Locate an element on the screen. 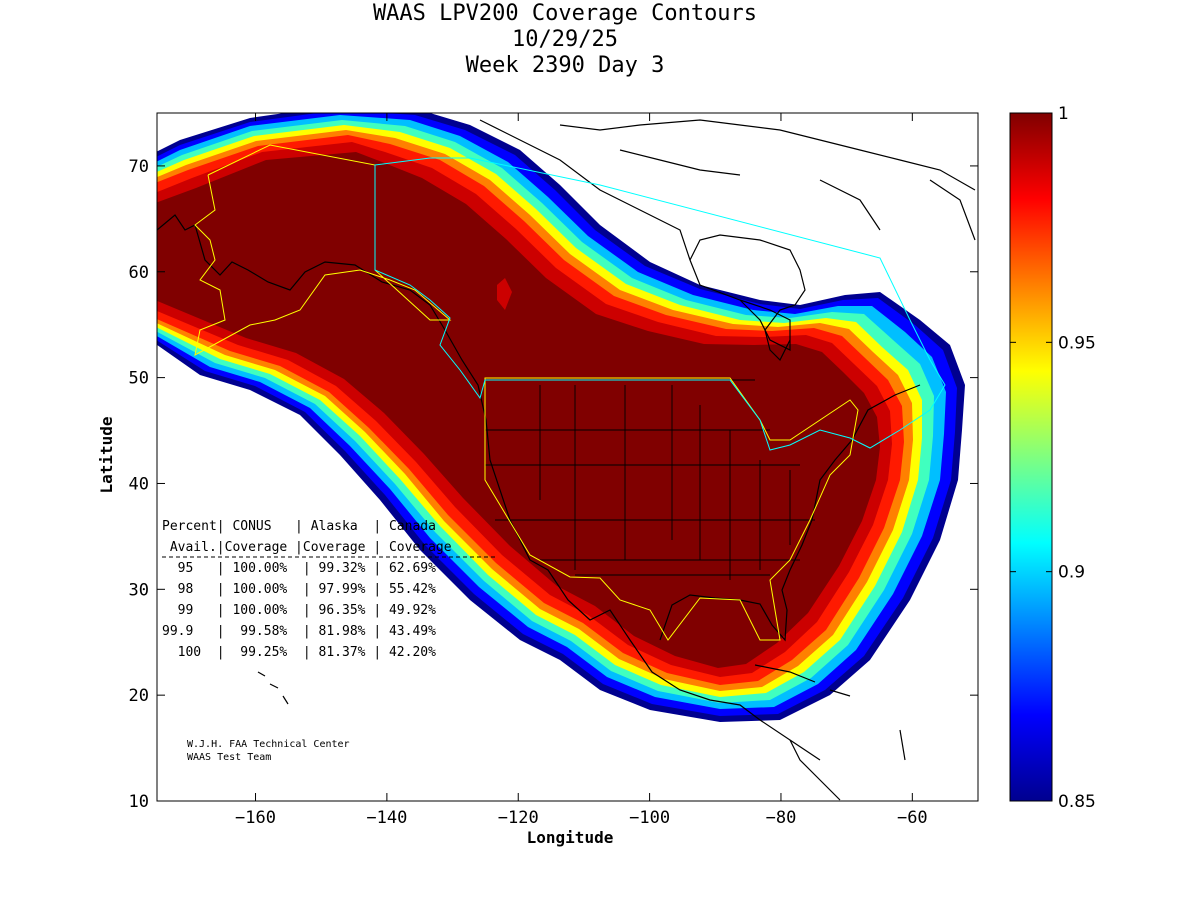 This screenshot has height=900, width=1200. conus-outline is located at coordinates (671, 509).